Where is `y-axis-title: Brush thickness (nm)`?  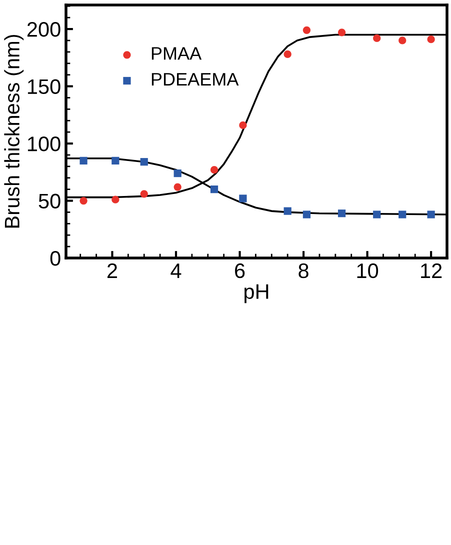 y-axis-title: Brush thickness (nm) is located at coordinates (14, 131).